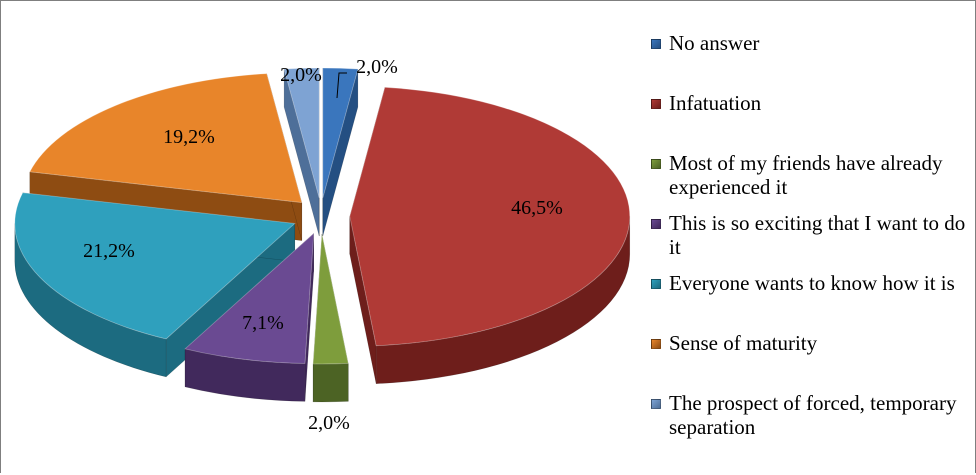 The height and width of the screenshot is (475, 976). I want to click on pie-slice-side-no-answer, so click(340, 152).